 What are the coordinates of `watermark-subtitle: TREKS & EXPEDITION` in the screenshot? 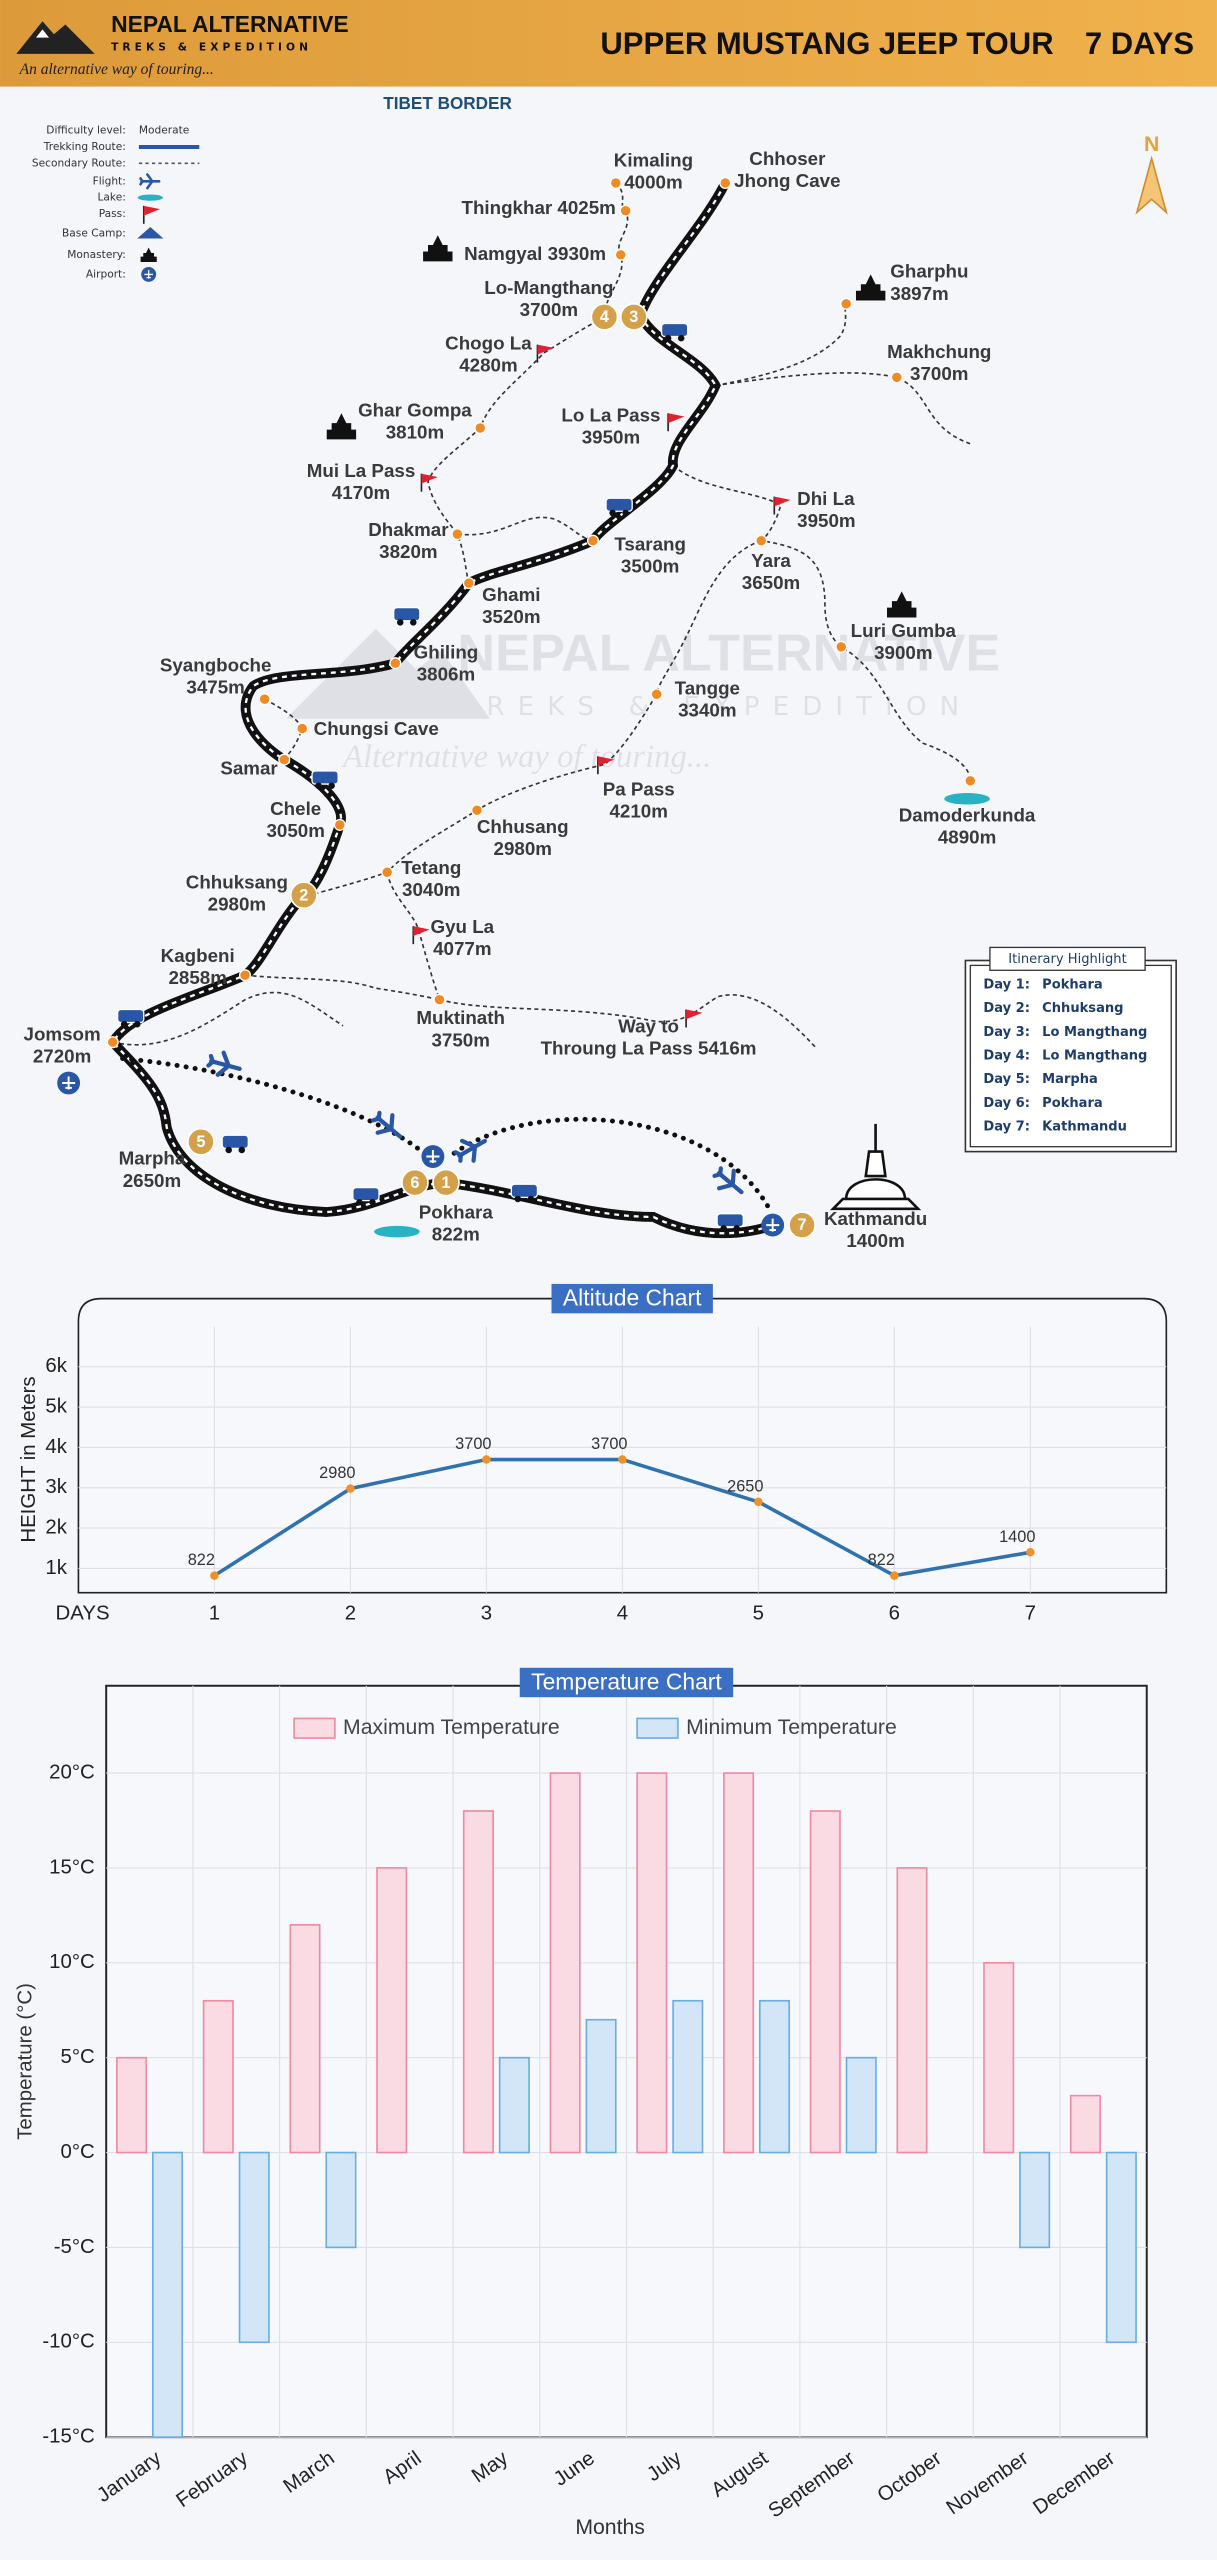 It's located at (714, 707).